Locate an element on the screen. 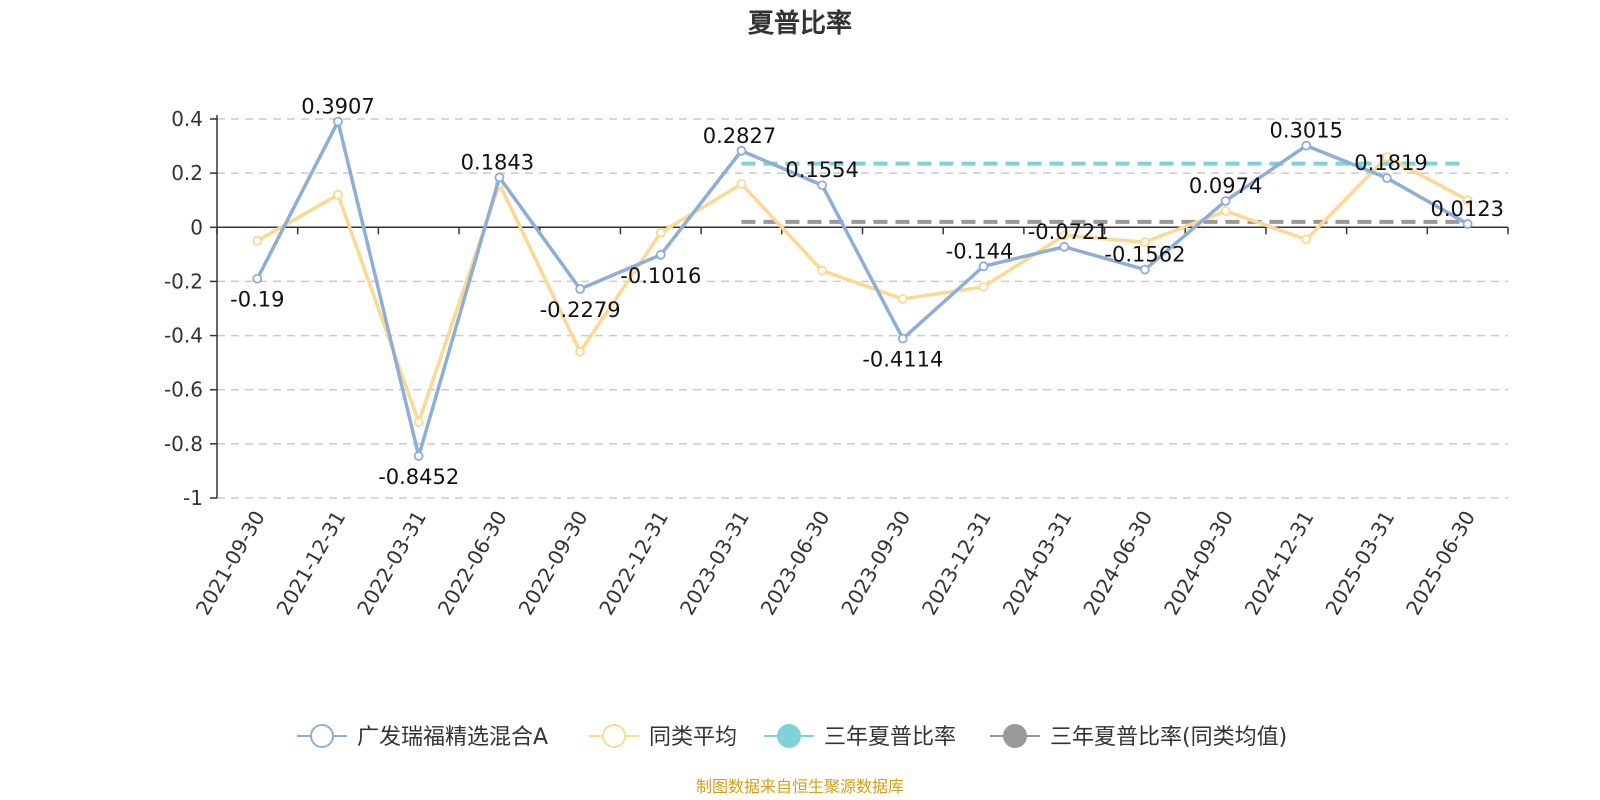 This screenshot has height=800, width=1600. legend-label: 三年夏普比率(同类均值) is located at coordinates (1168, 737).